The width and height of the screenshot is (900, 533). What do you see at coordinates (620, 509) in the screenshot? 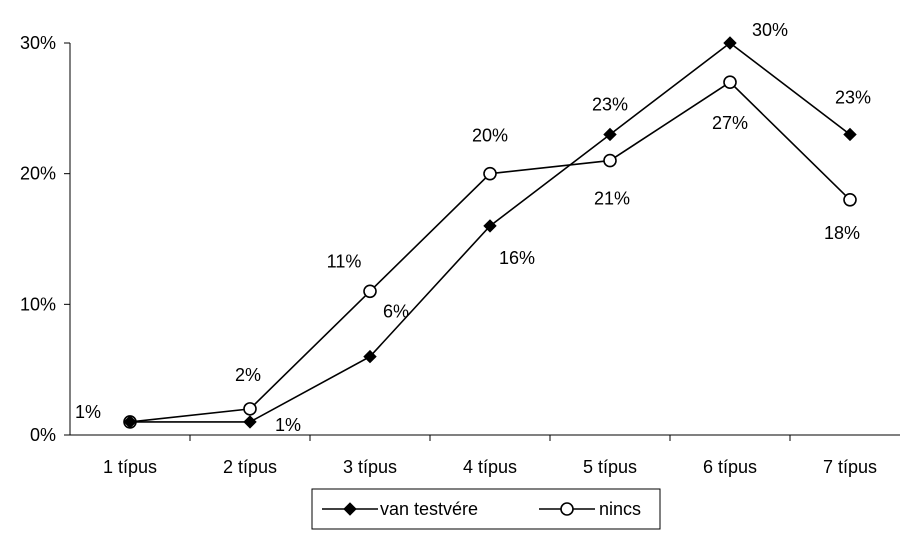
I see `legend-label-1: nincs` at bounding box center [620, 509].